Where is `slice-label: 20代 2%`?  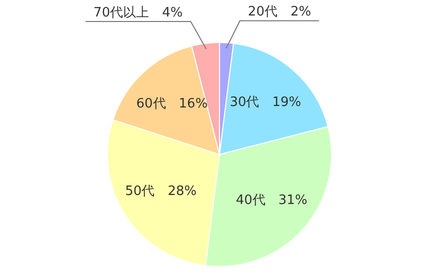 slice-label: 20代 2% is located at coordinates (280, 12).